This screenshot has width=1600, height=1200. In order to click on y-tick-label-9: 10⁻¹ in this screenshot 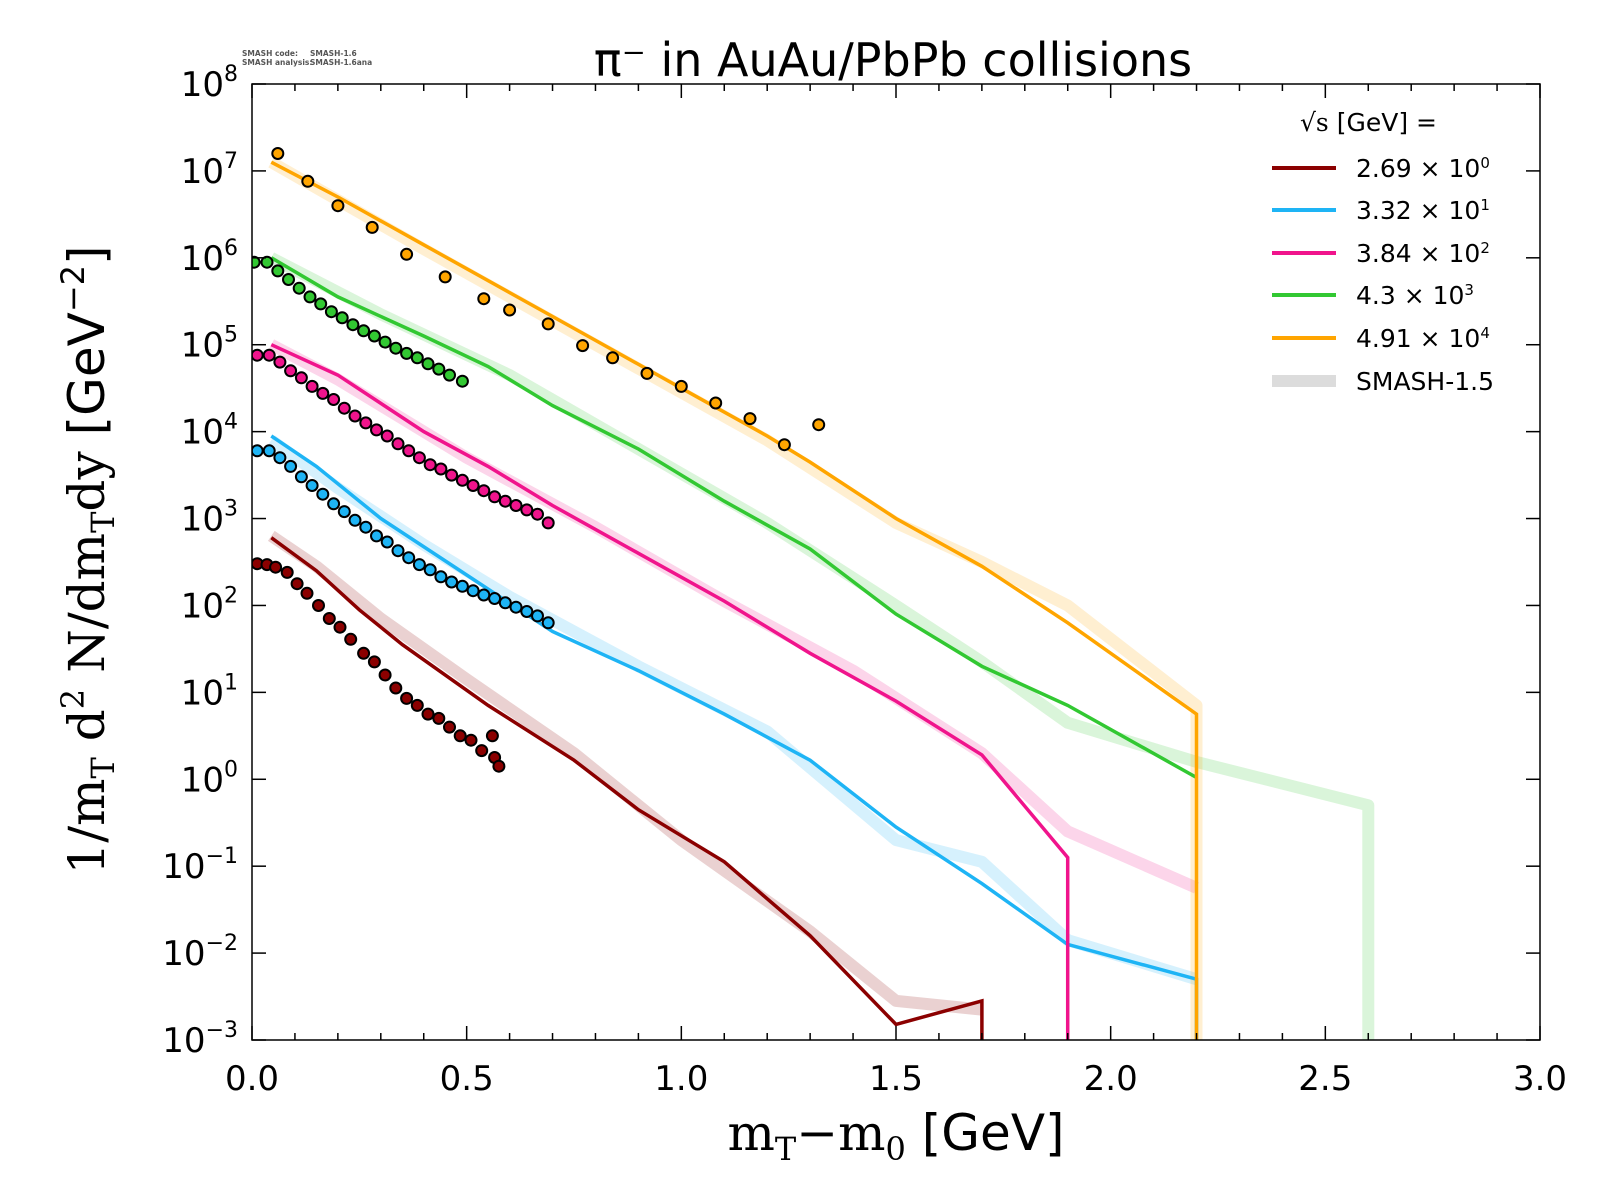, I will do `click(200, 865)`.